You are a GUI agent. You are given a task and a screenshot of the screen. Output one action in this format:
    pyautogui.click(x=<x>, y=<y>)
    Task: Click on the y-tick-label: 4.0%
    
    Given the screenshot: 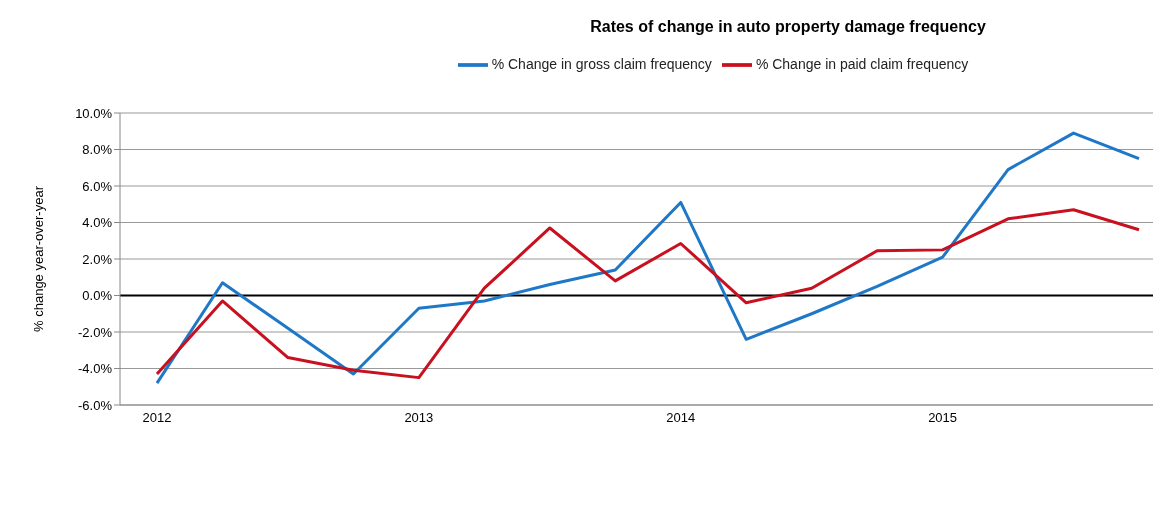 What is the action you would take?
    pyautogui.click(x=97, y=223)
    